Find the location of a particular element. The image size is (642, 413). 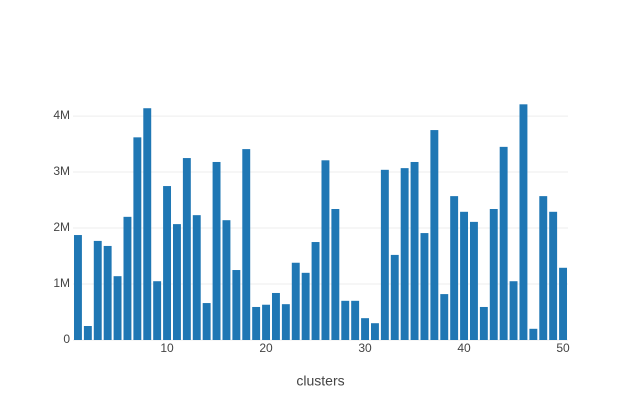

y-tick-label: 0 is located at coordinates (66, 339).